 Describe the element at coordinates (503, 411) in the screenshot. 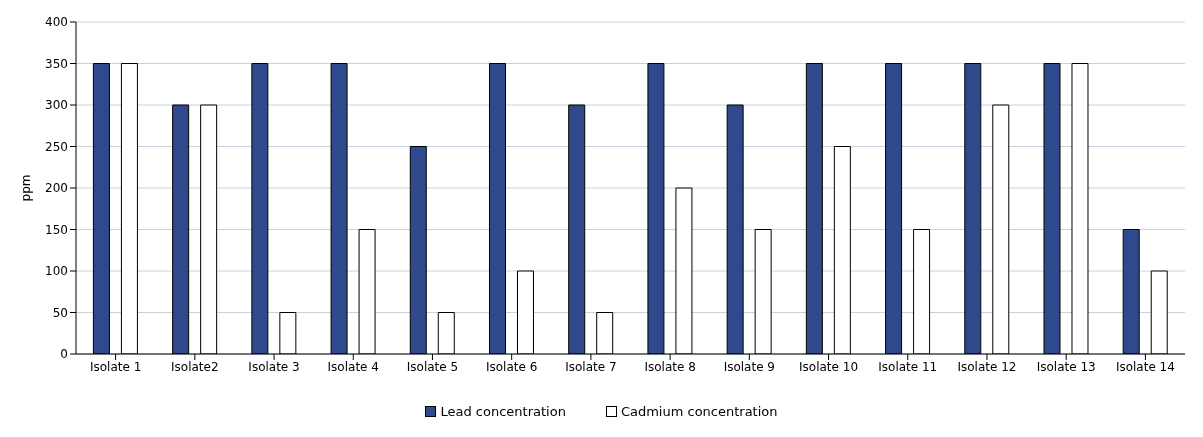

I see `legend-label: Lead concentration` at that location.